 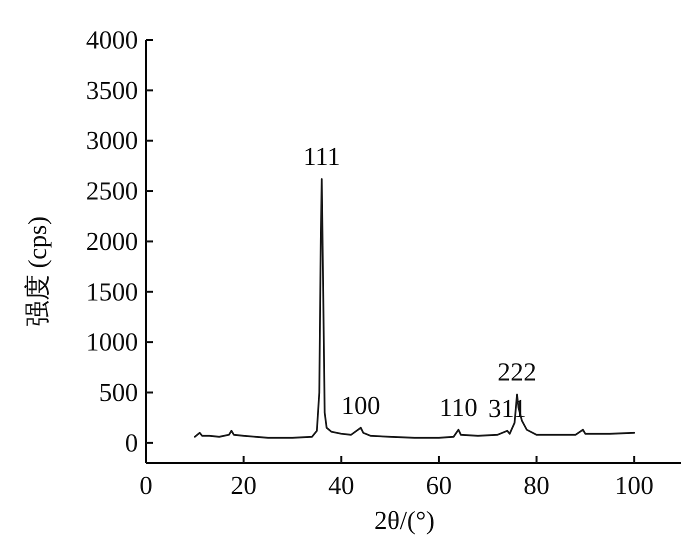 What do you see at coordinates (439, 485) in the screenshot?
I see `x-tick-label: 60` at bounding box center [439, 485].